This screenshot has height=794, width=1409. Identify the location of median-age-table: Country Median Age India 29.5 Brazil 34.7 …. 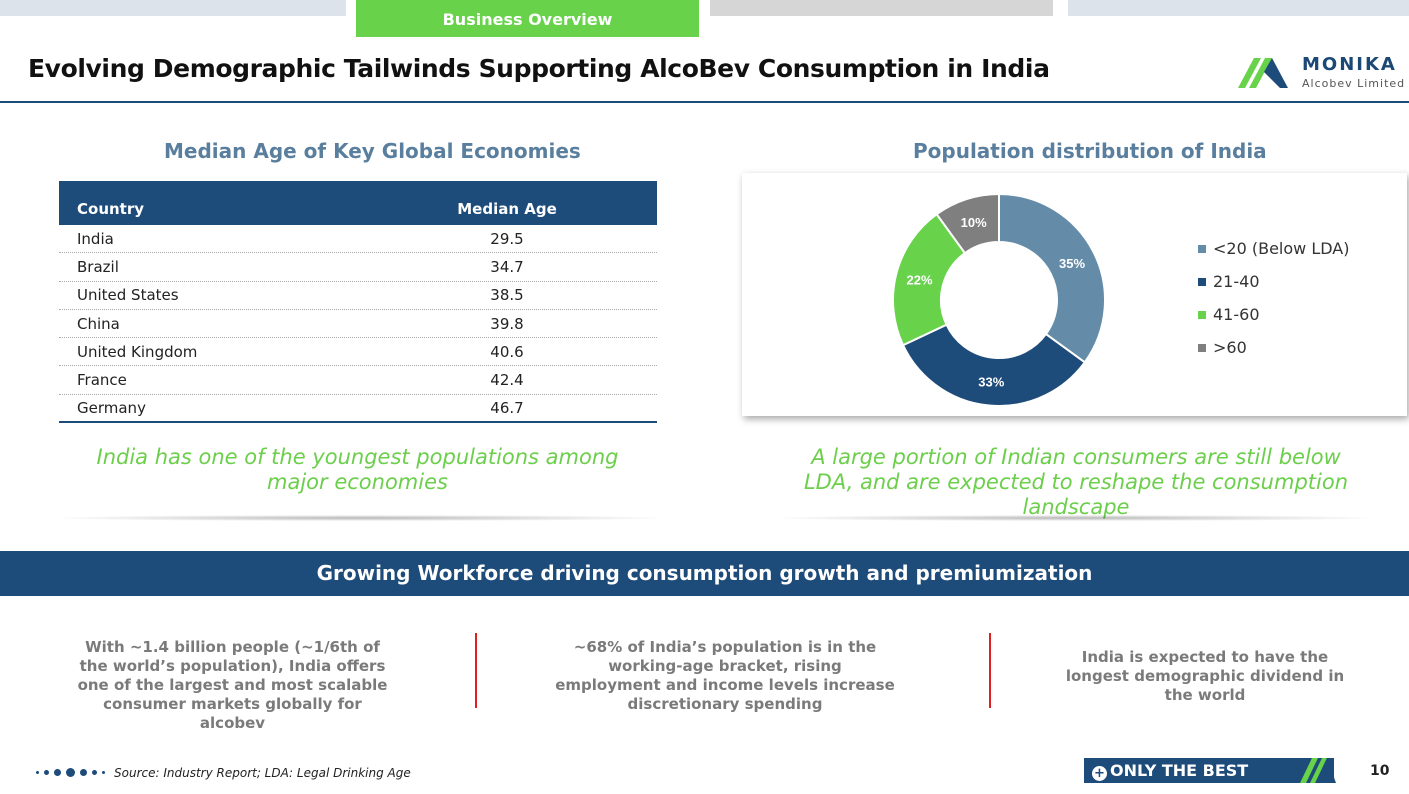
(358, 302).